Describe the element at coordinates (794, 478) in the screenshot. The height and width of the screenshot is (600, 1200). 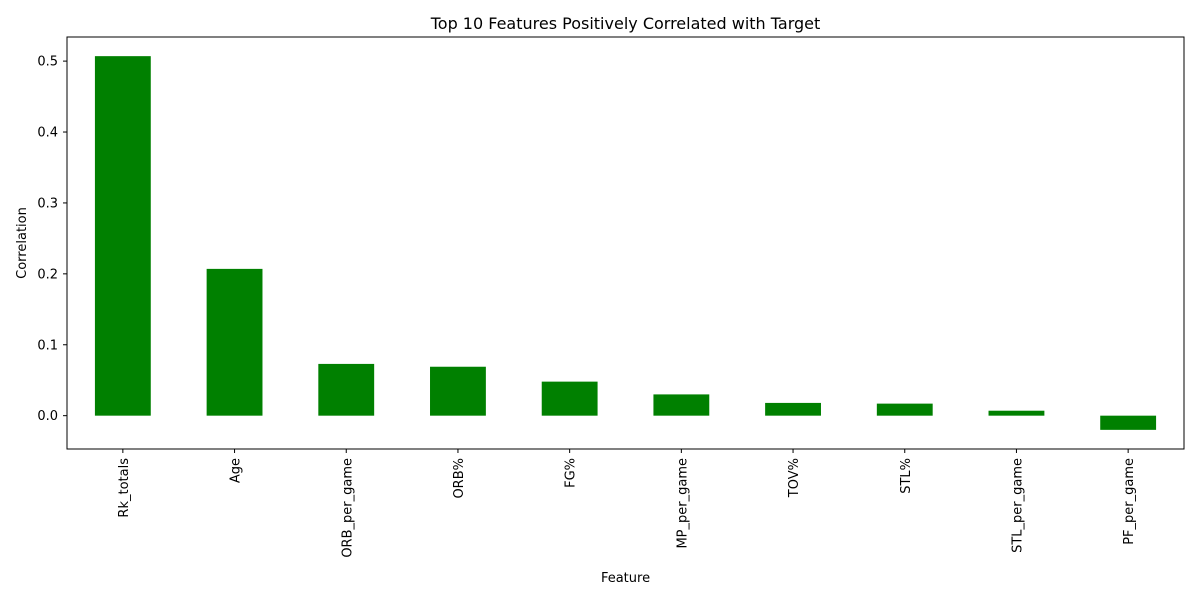
I see `x-tick-label: TOV%` at that location.